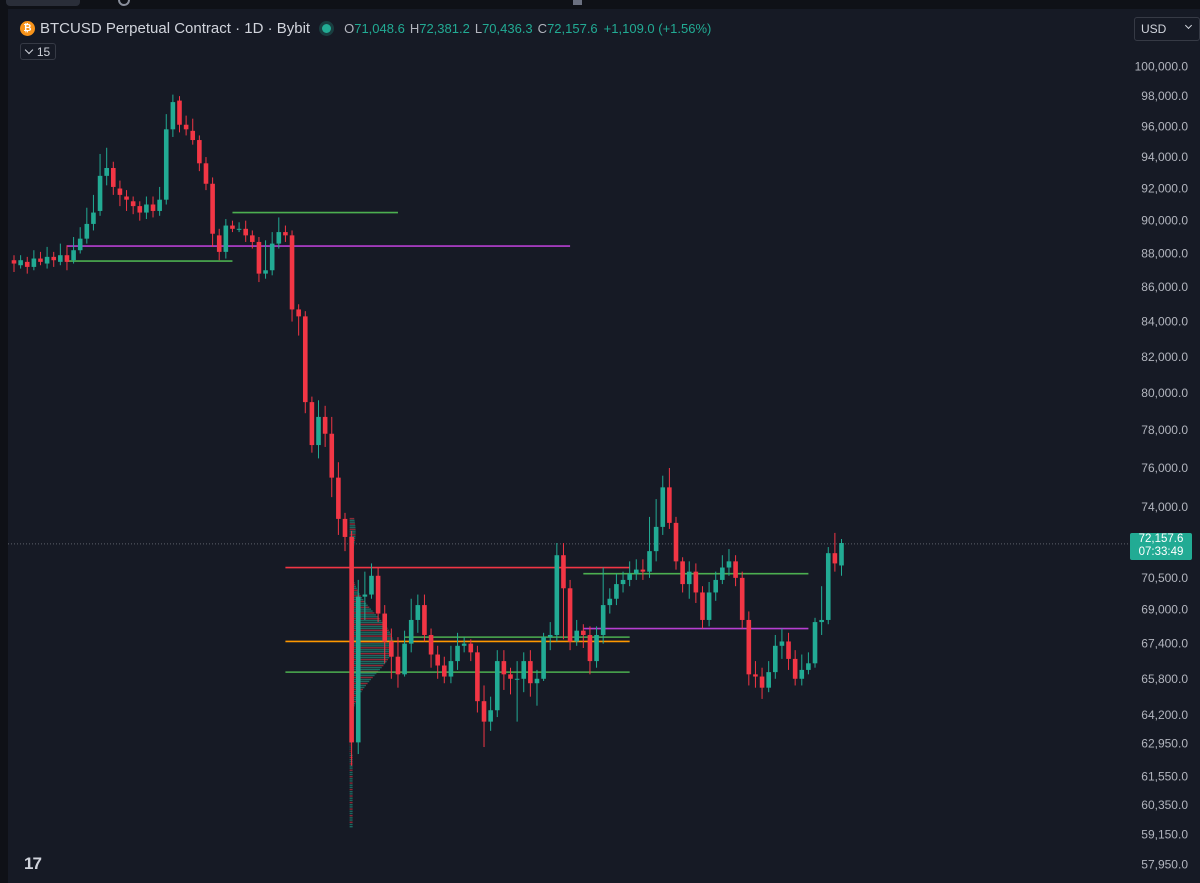 This screenshot has width=1200, height=883. Describe the element at coordinates (124, 3) in the screenshot. I see `browser-refresh-icon` at that location.